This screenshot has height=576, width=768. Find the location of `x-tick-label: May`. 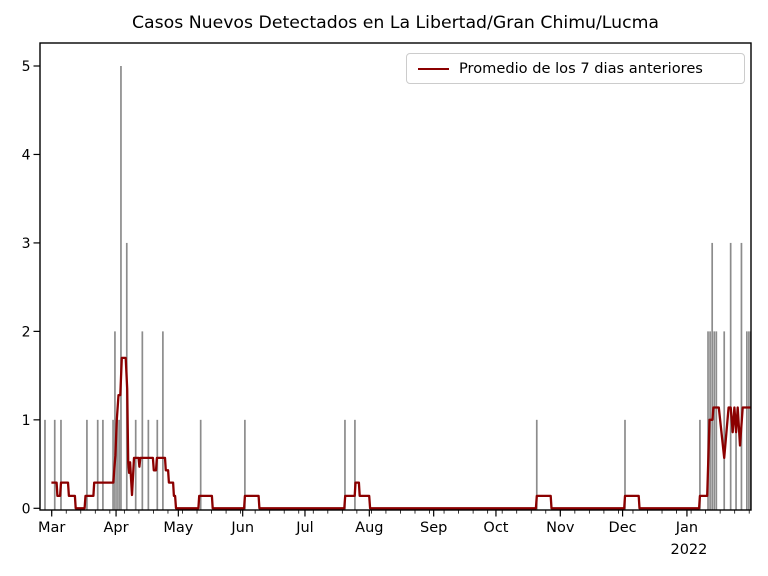

x-tick-label: May is located at coordinates (178, 528).